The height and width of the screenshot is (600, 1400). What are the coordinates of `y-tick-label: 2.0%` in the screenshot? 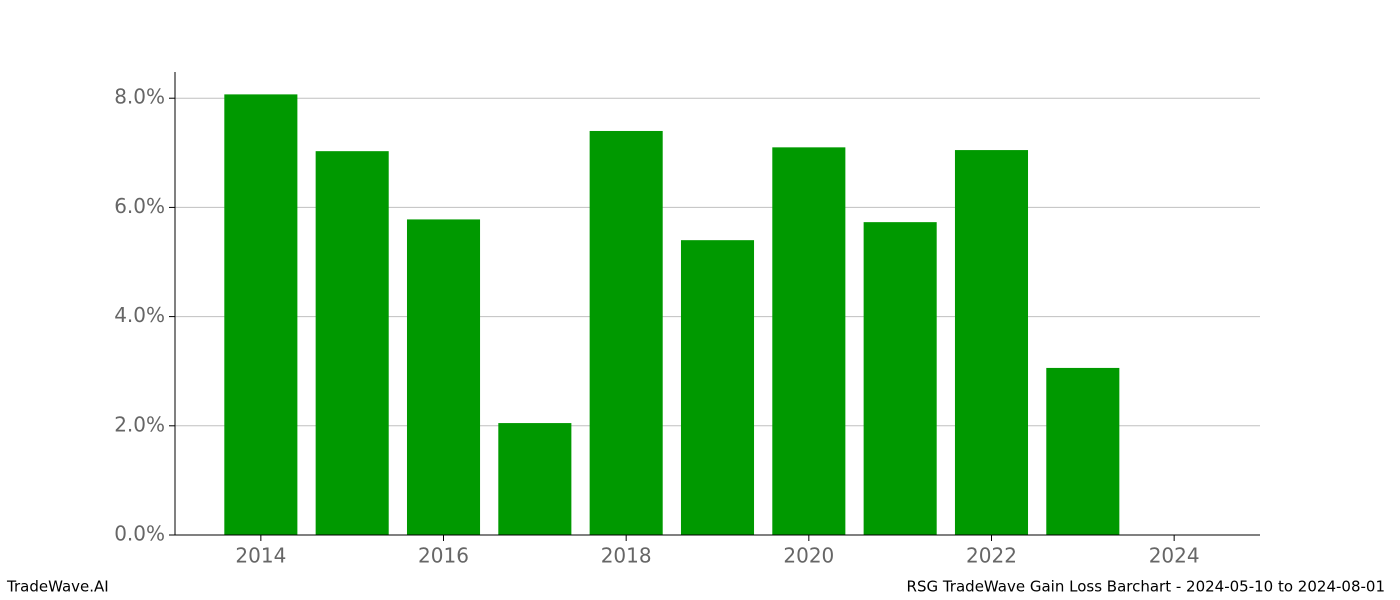 It's located at (139, 424).